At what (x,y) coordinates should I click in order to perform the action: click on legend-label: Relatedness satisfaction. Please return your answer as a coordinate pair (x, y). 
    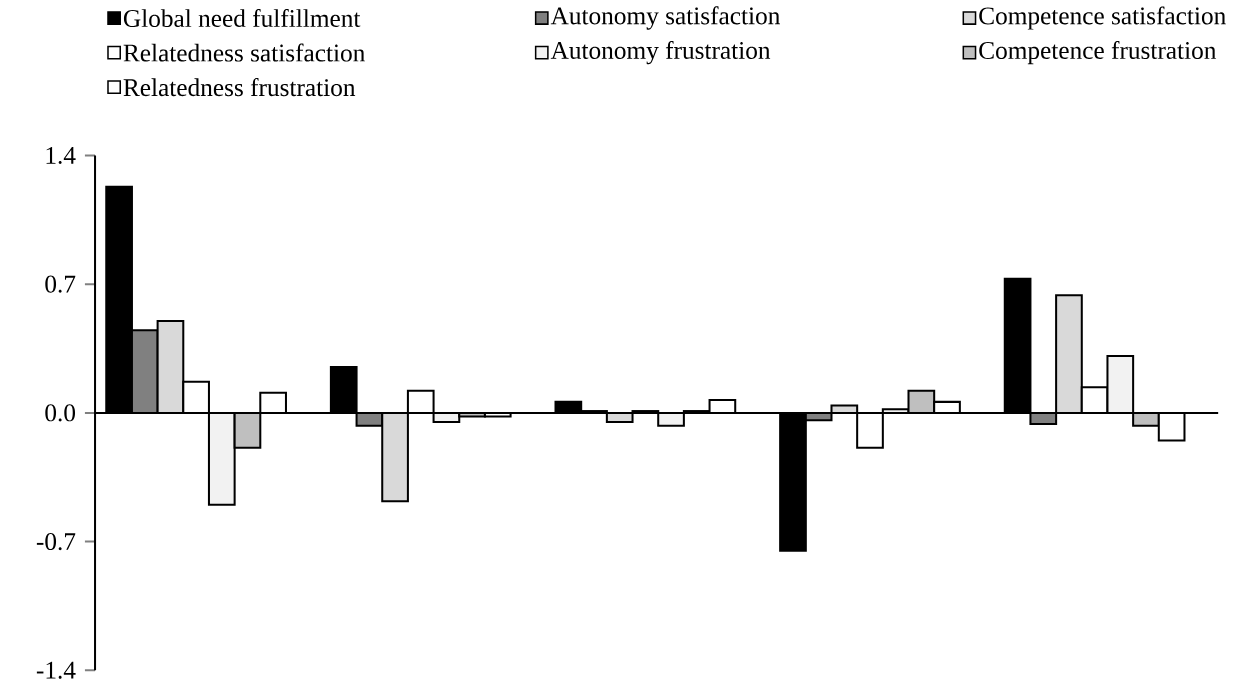
    Looking at the image, I should click on (244, 52).